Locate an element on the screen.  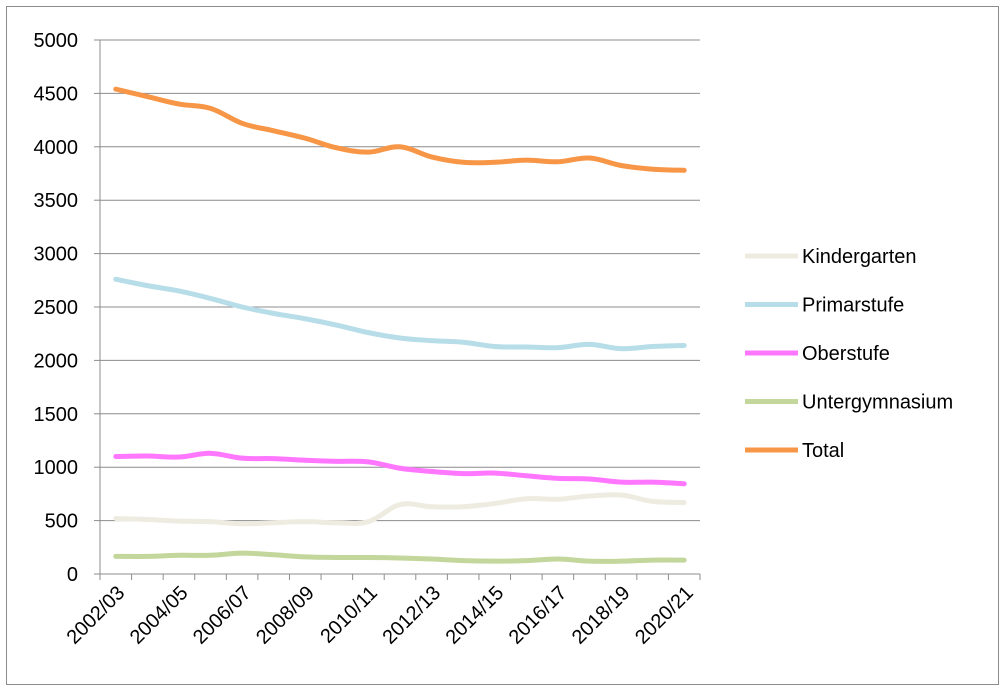
y-tick-label: 2000 is located at coordinates (56, 361).